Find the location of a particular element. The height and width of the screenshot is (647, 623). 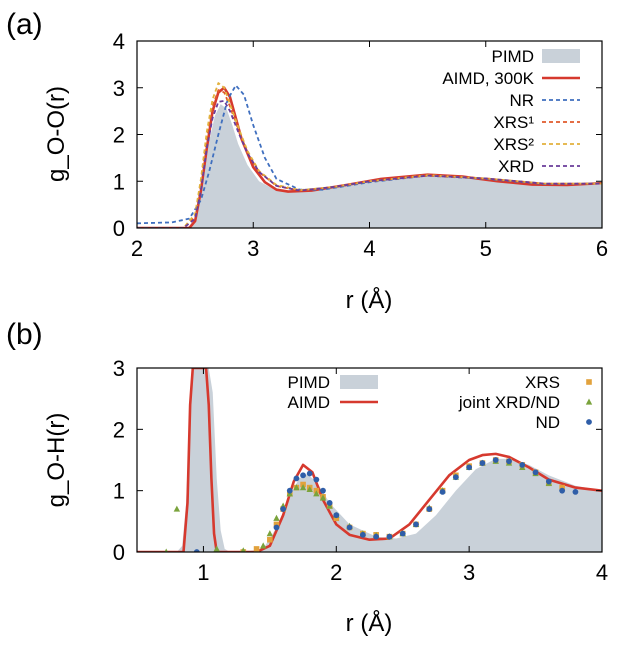

panel-a-ytick-label: 1 is located at coordinates (119, 181).